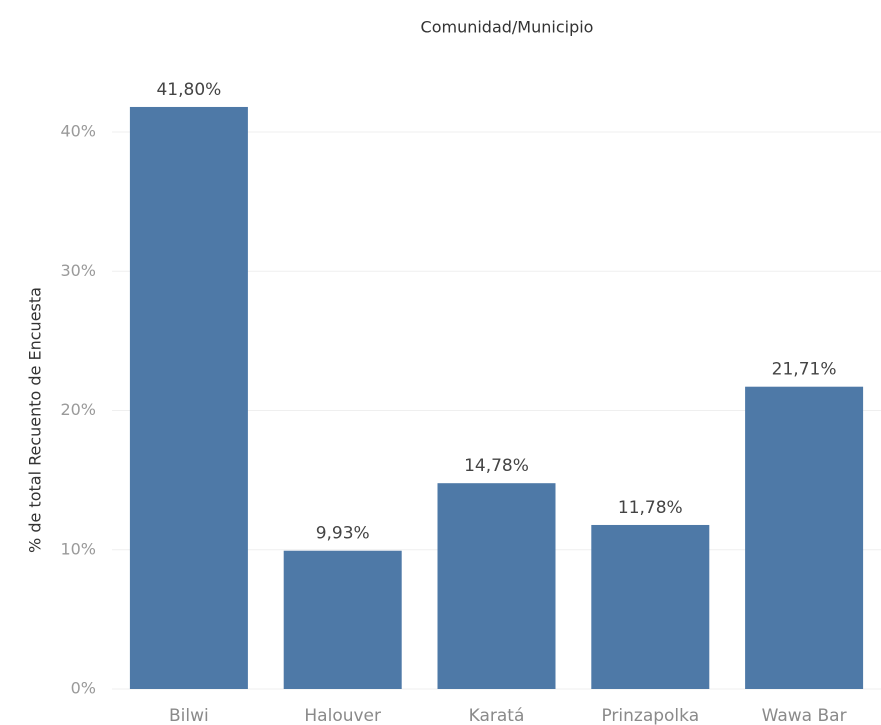  What do you see at coordinates (189, 715) in the screenshot?
I see `x-tick-label: Bilwi` at bounding box center [189, 715].